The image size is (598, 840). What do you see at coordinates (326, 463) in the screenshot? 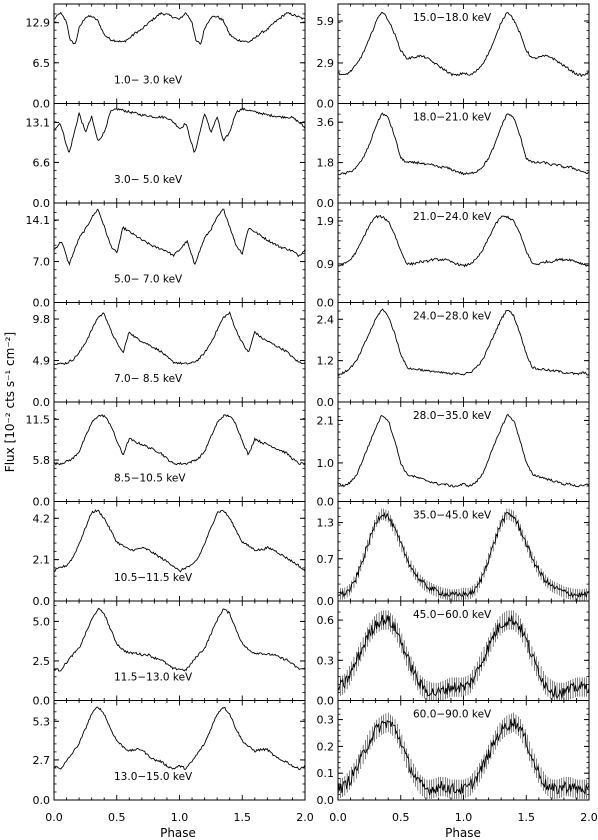
I see `y-tick-label: 1.0` at bounding box center [326, 463].